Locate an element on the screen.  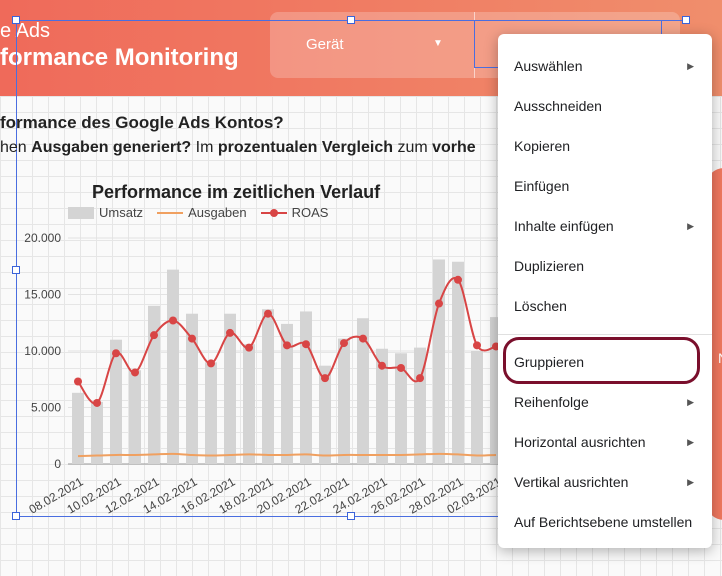
menu-item-label: Gruppieren is located at coordinates (549, 362).